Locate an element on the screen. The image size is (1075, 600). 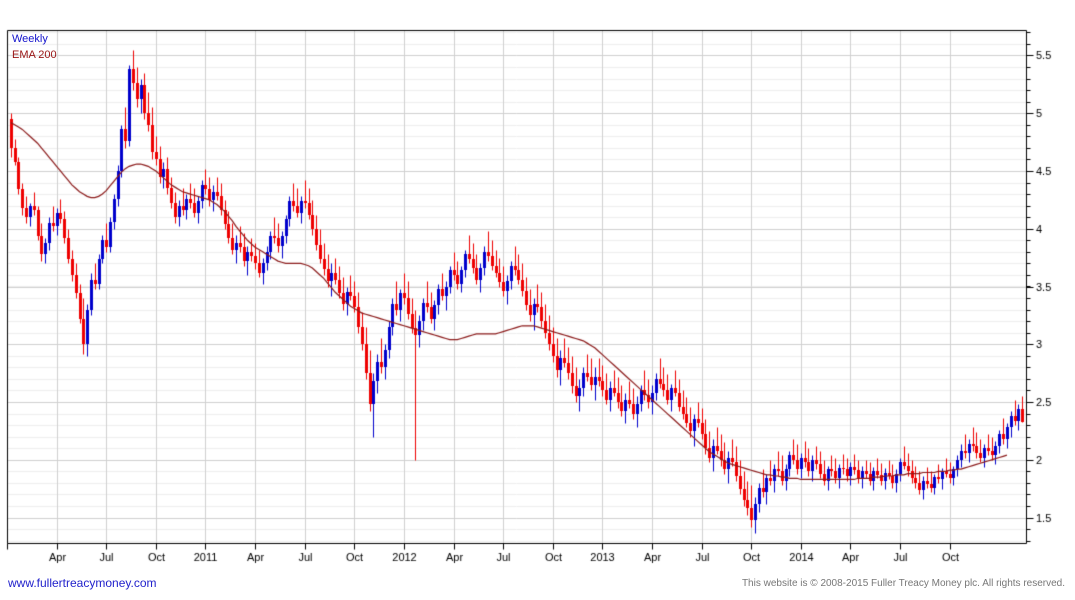
legend-periodicity: Weekly is located at coordinates (30, 39).